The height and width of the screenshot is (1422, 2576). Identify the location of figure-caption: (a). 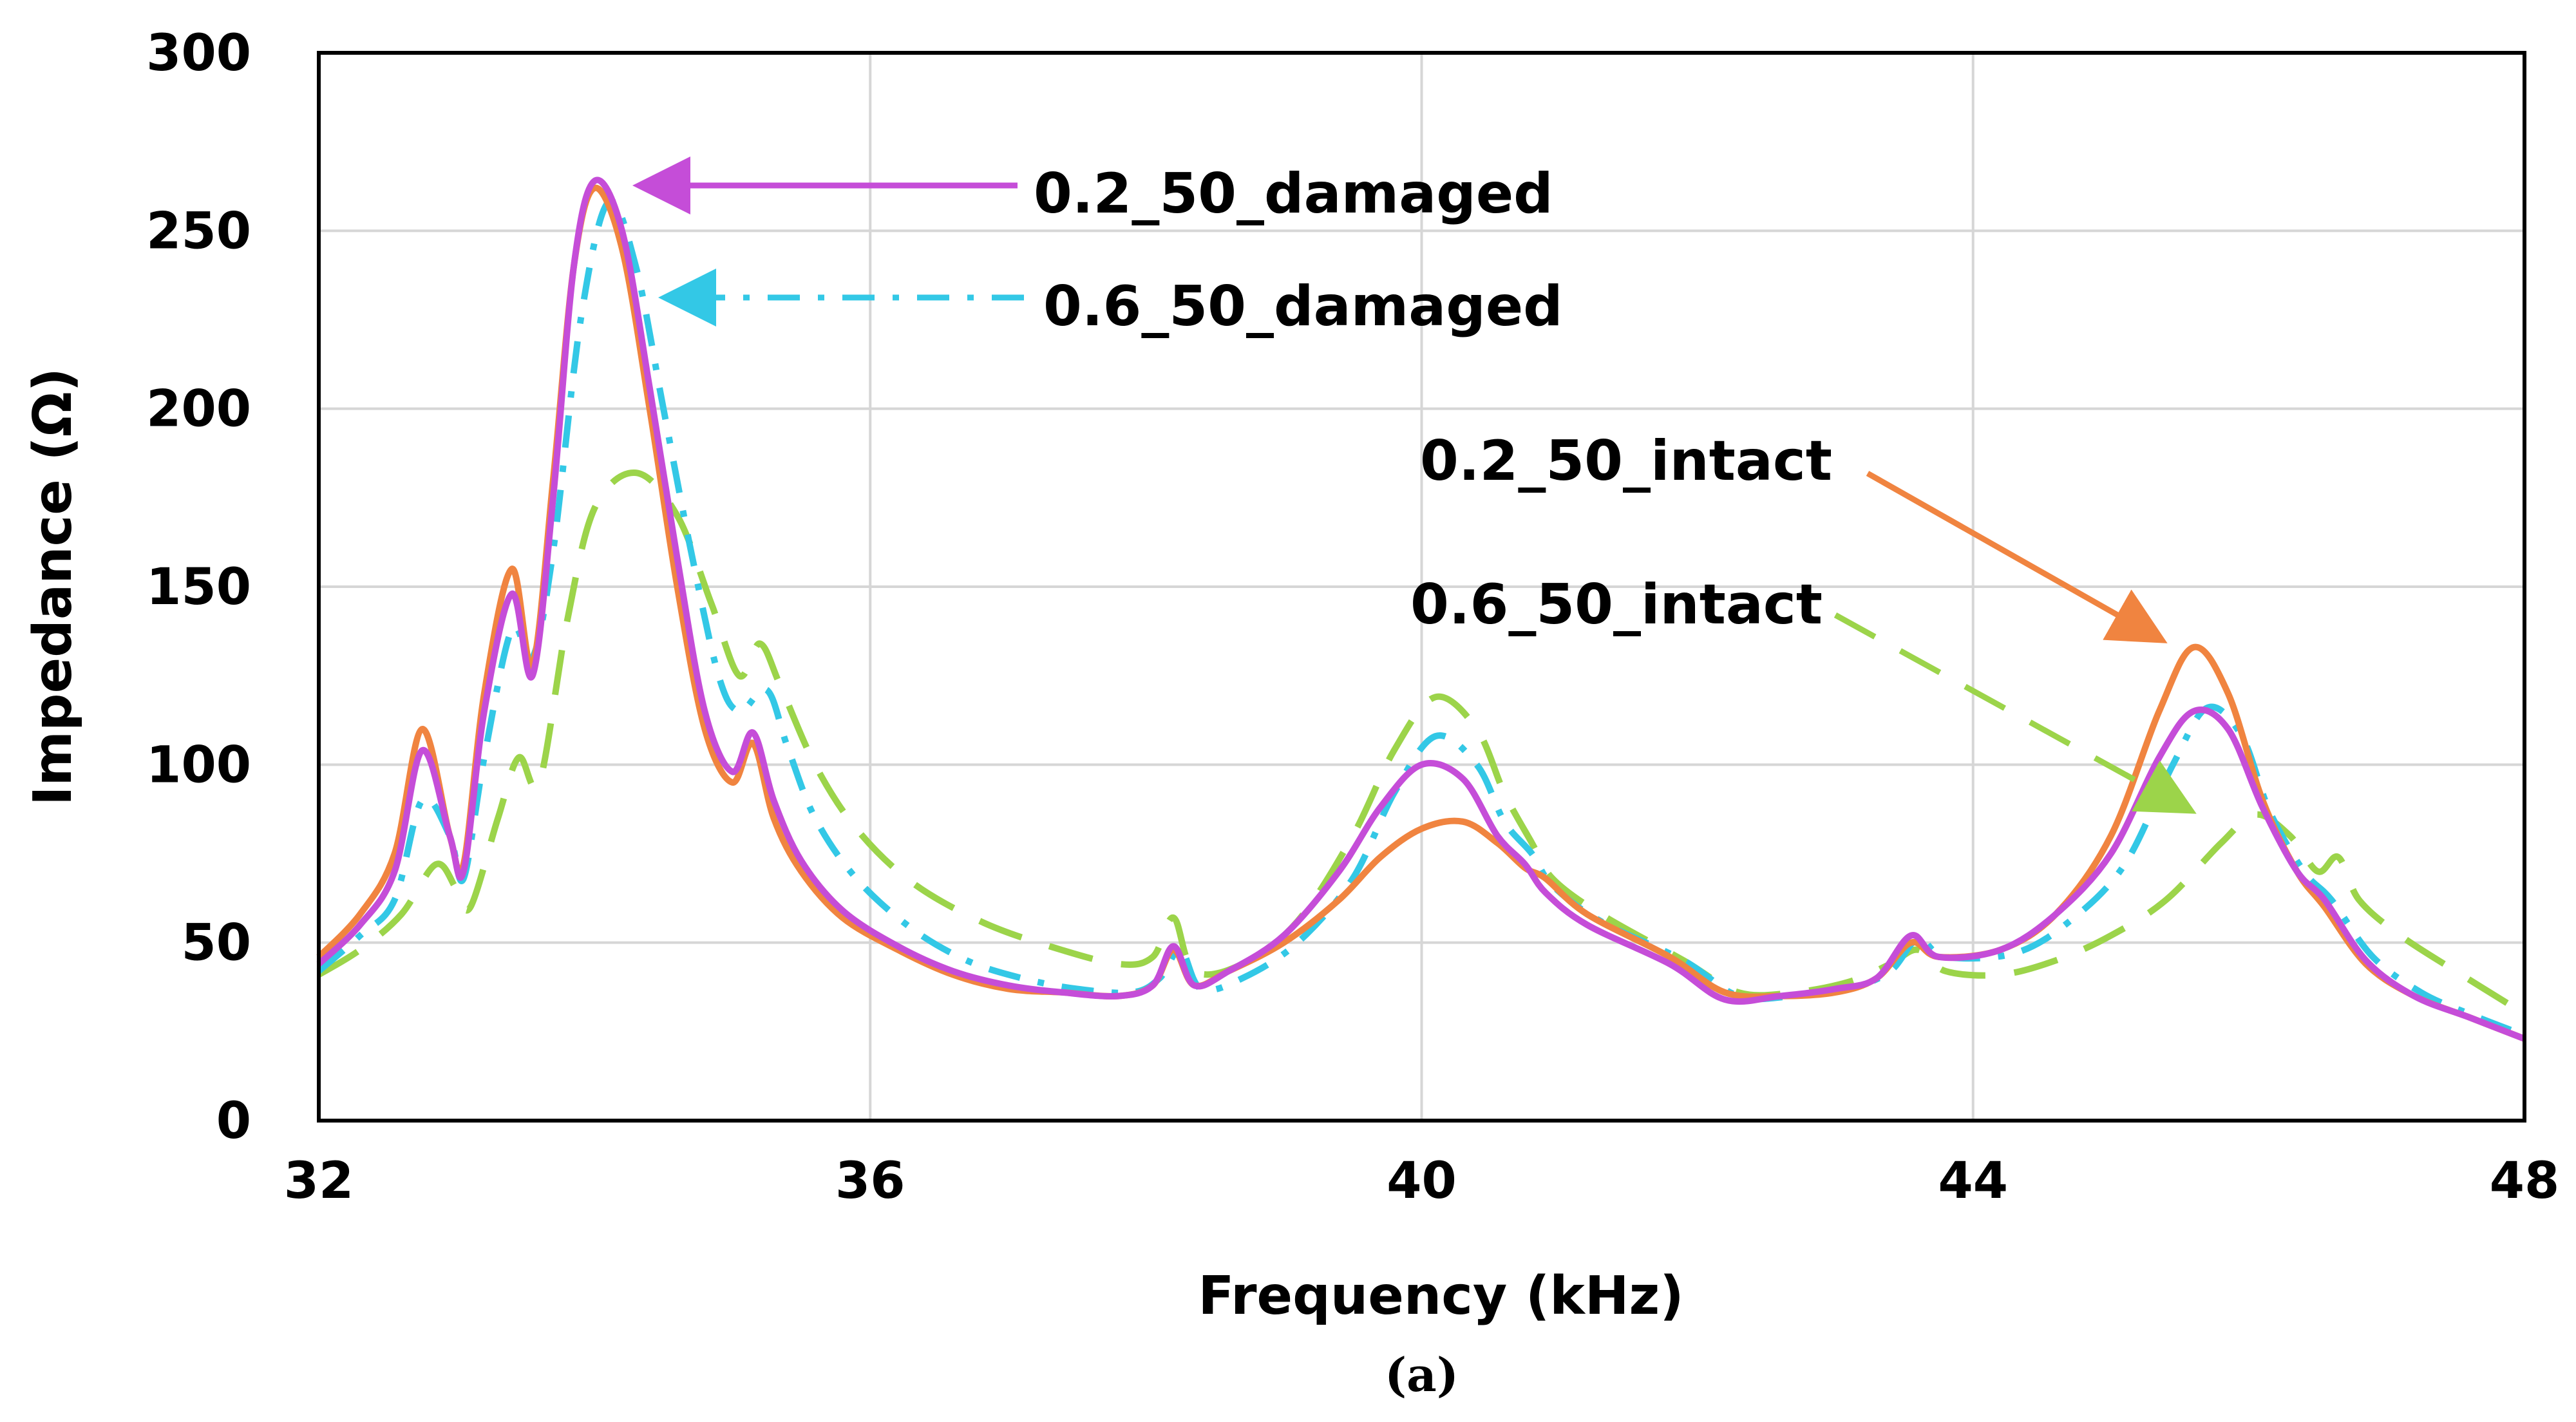
(1422, 1374).